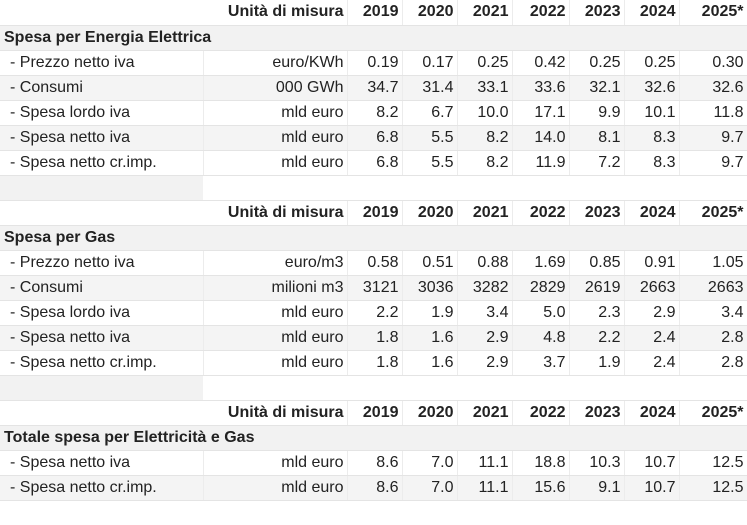 The width and height of the screenshot is (747, 525). I want to click on value-cell: 17.1, so click(541, 113).